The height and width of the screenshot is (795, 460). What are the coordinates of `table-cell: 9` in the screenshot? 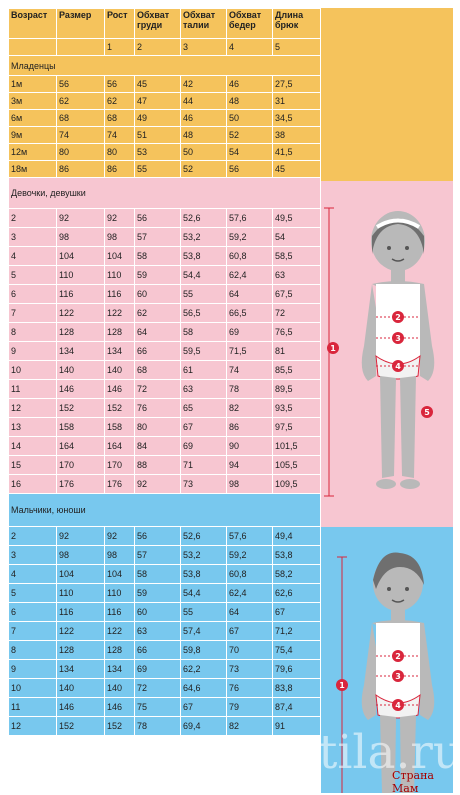 It's located at (32, 669).